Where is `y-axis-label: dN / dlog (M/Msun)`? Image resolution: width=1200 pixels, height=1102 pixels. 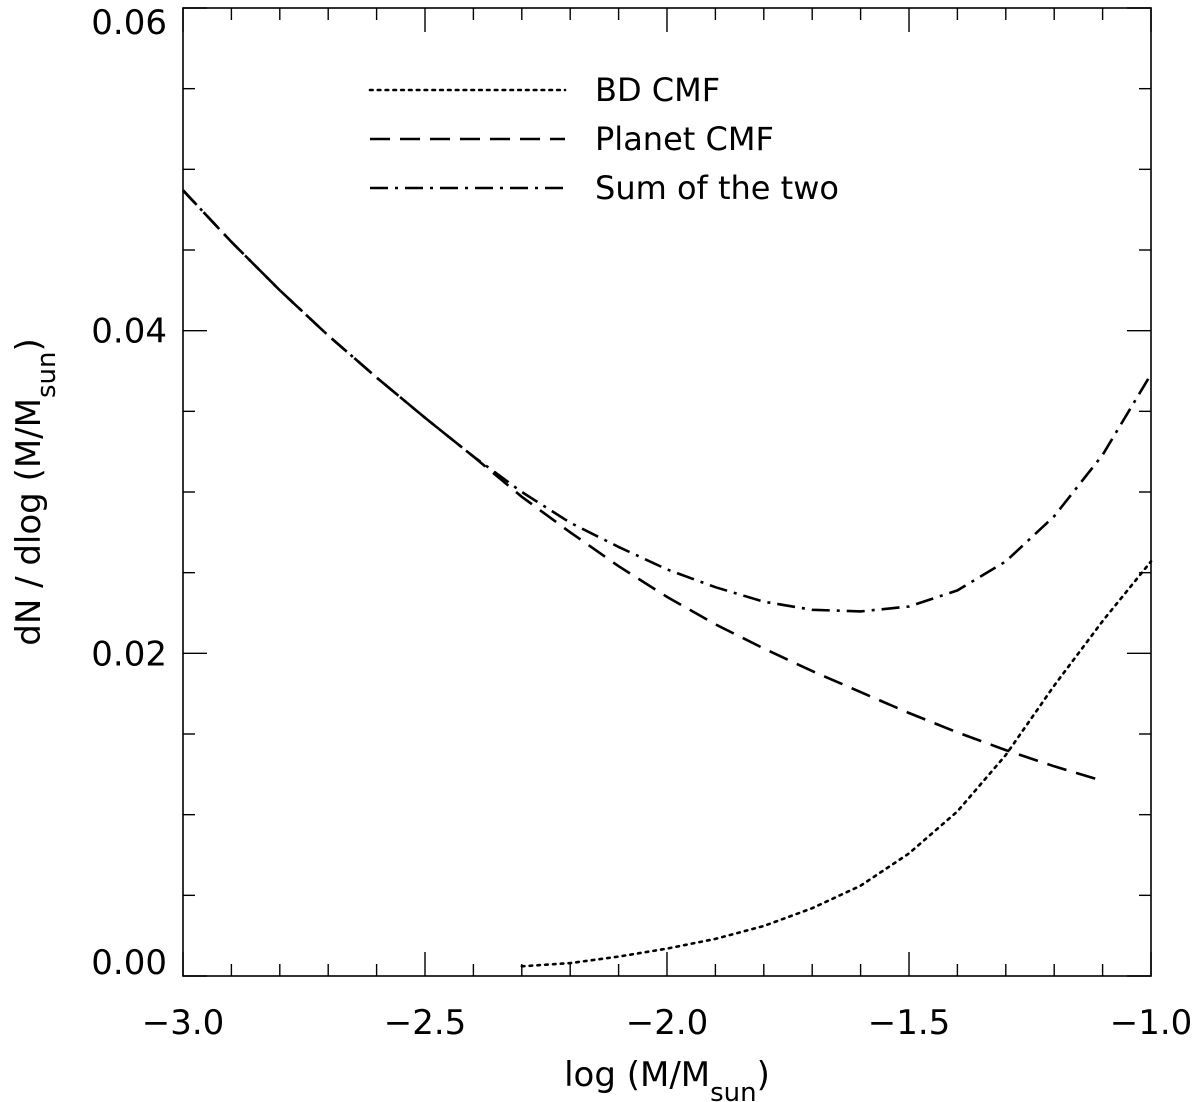
y-axis-label: dN / dlog (M/Msun) is located at coordinates (35, 491).